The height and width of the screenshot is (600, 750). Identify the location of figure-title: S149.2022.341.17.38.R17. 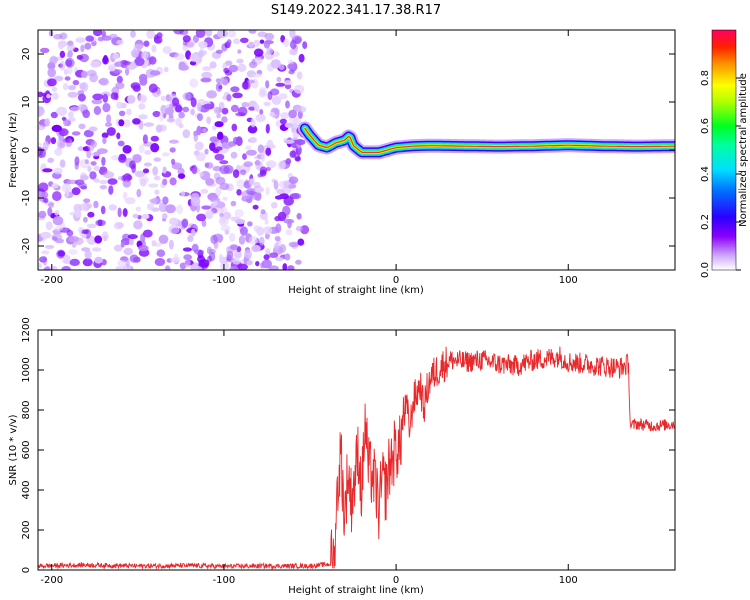
(356, 10).